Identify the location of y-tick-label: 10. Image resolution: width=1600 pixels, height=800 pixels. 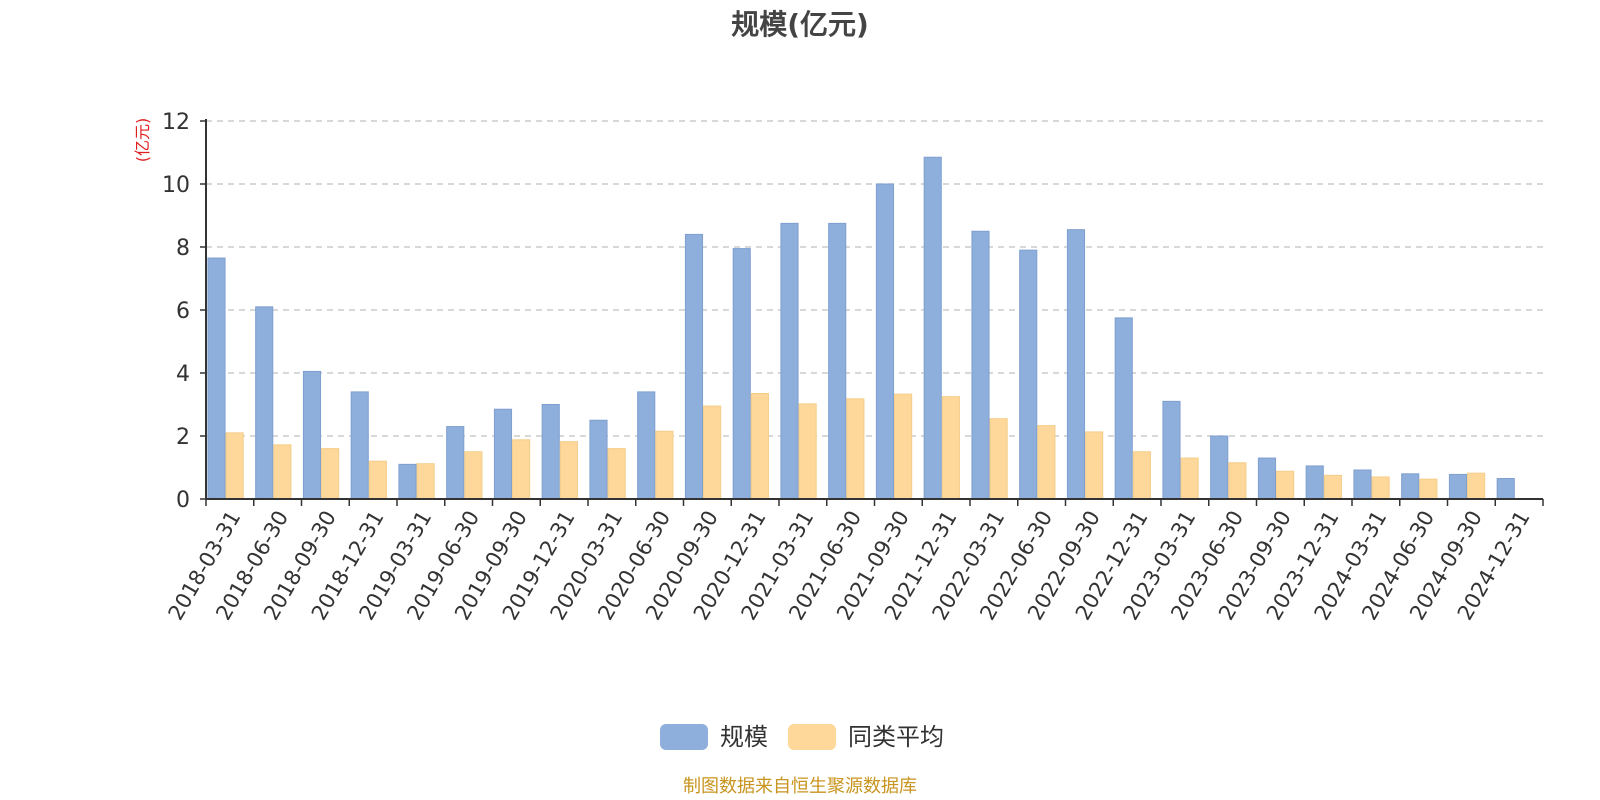
(176, 185).